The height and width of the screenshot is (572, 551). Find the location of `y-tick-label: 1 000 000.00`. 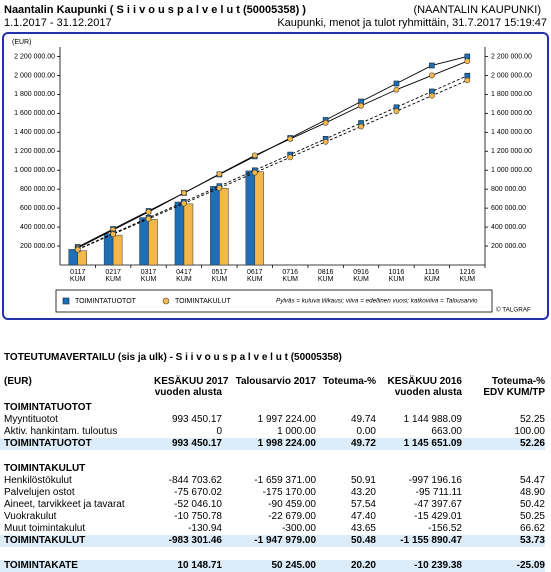

y-tick-label: 1 000 000.00 is located at coordinates (34, 170).